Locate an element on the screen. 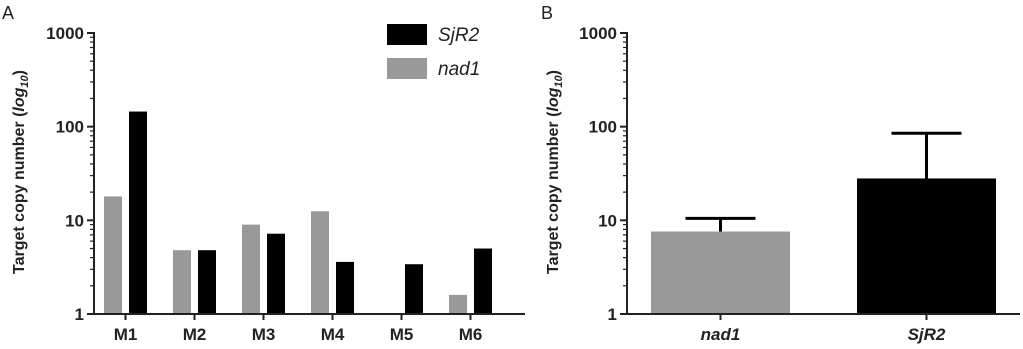 This screenshot has height=349, width=1023. bar-nad1-m4 is located at coordinates (320, 262).